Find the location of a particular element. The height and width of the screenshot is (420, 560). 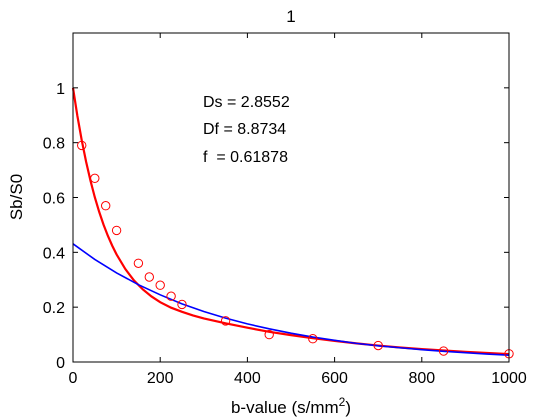

x-tick-label: 1000 is located at coordinates (509, 378).